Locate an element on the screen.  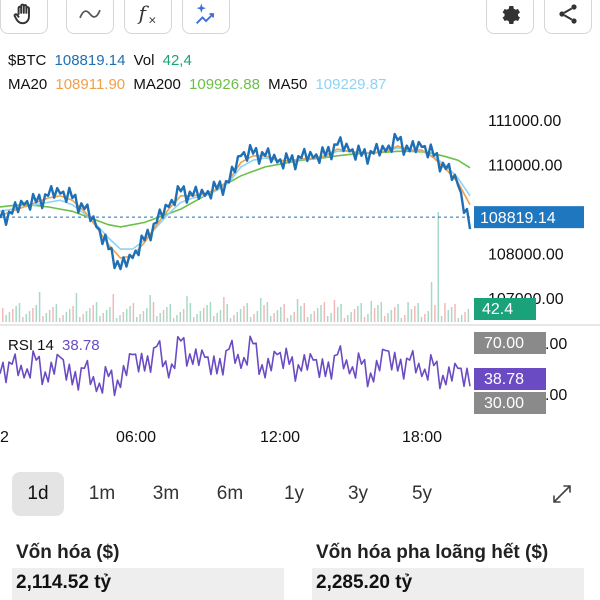
range-1y-button: 1y is located at coordinates (294, 493).